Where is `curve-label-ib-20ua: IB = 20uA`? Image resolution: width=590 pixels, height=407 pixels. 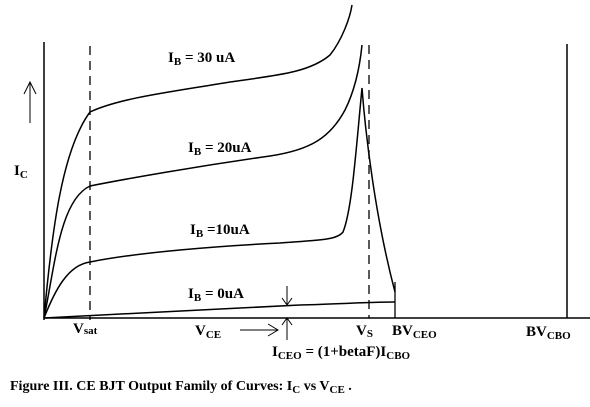 curve-label-ib-20ua: IB = 20uA is located at coordinates (220, 149).